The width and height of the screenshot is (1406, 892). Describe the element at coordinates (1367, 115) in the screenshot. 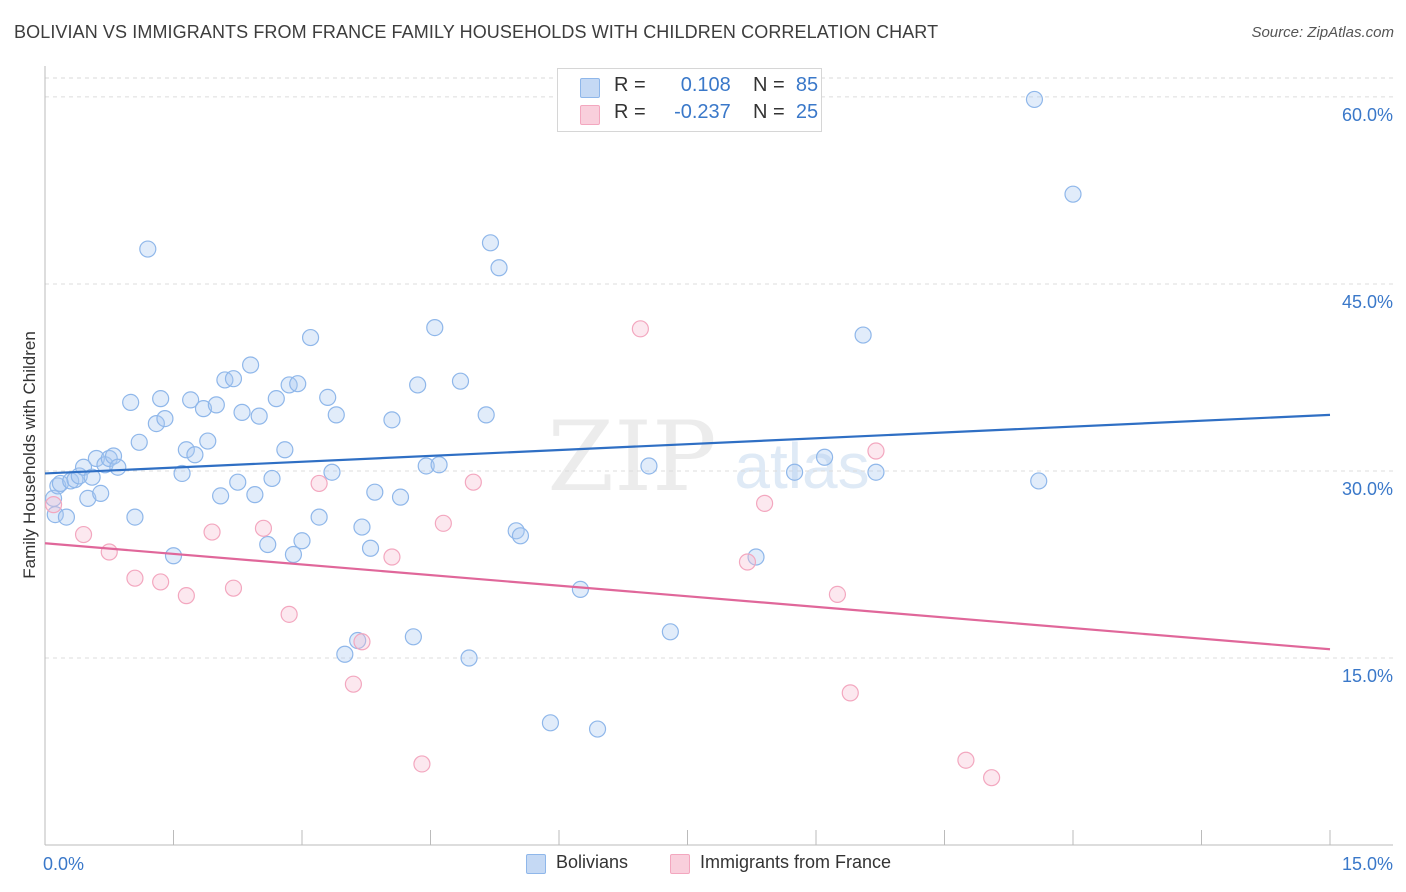

I see `y-tick-label: 60.0%` at that location.